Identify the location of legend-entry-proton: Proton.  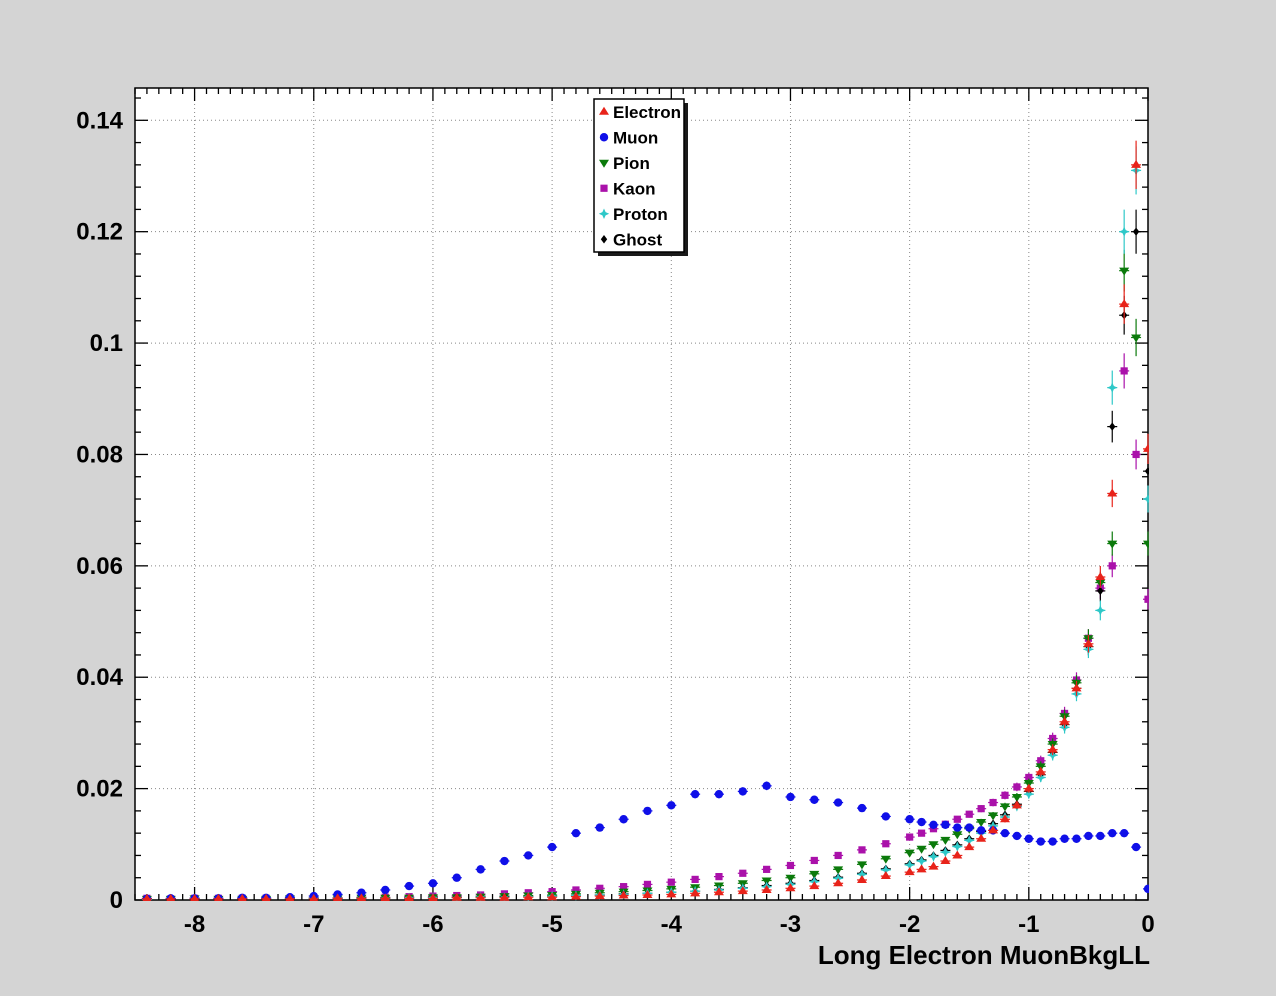
(633, 214).